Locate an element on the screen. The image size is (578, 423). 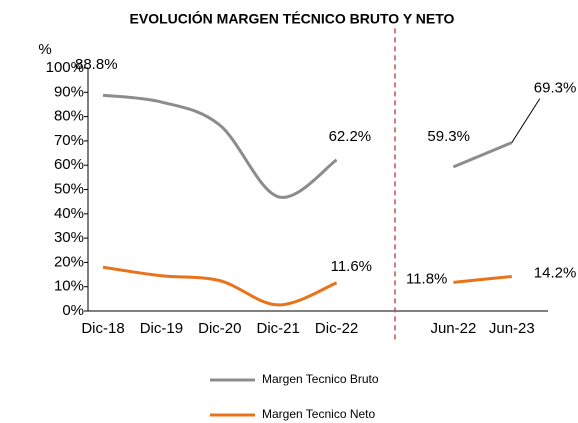
x-tick-label: Dic-22 is located at coordinates (336, 328).